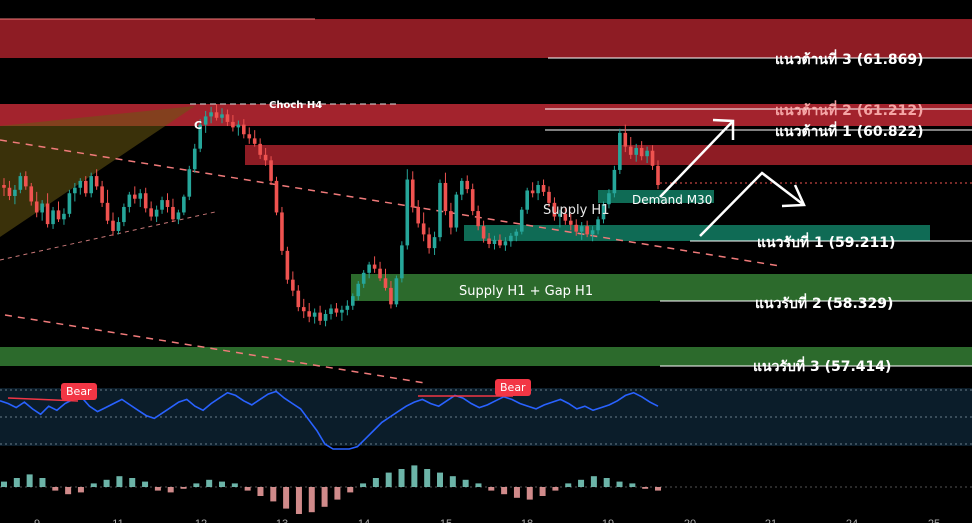 Image resolution: width=972 pixels, height=523 pixels. Describe the element at coordinates (849, 130) in the screenshot. I see `level-label-resistance-1: แนวต้านที่ 1 (60.822)` at that location.